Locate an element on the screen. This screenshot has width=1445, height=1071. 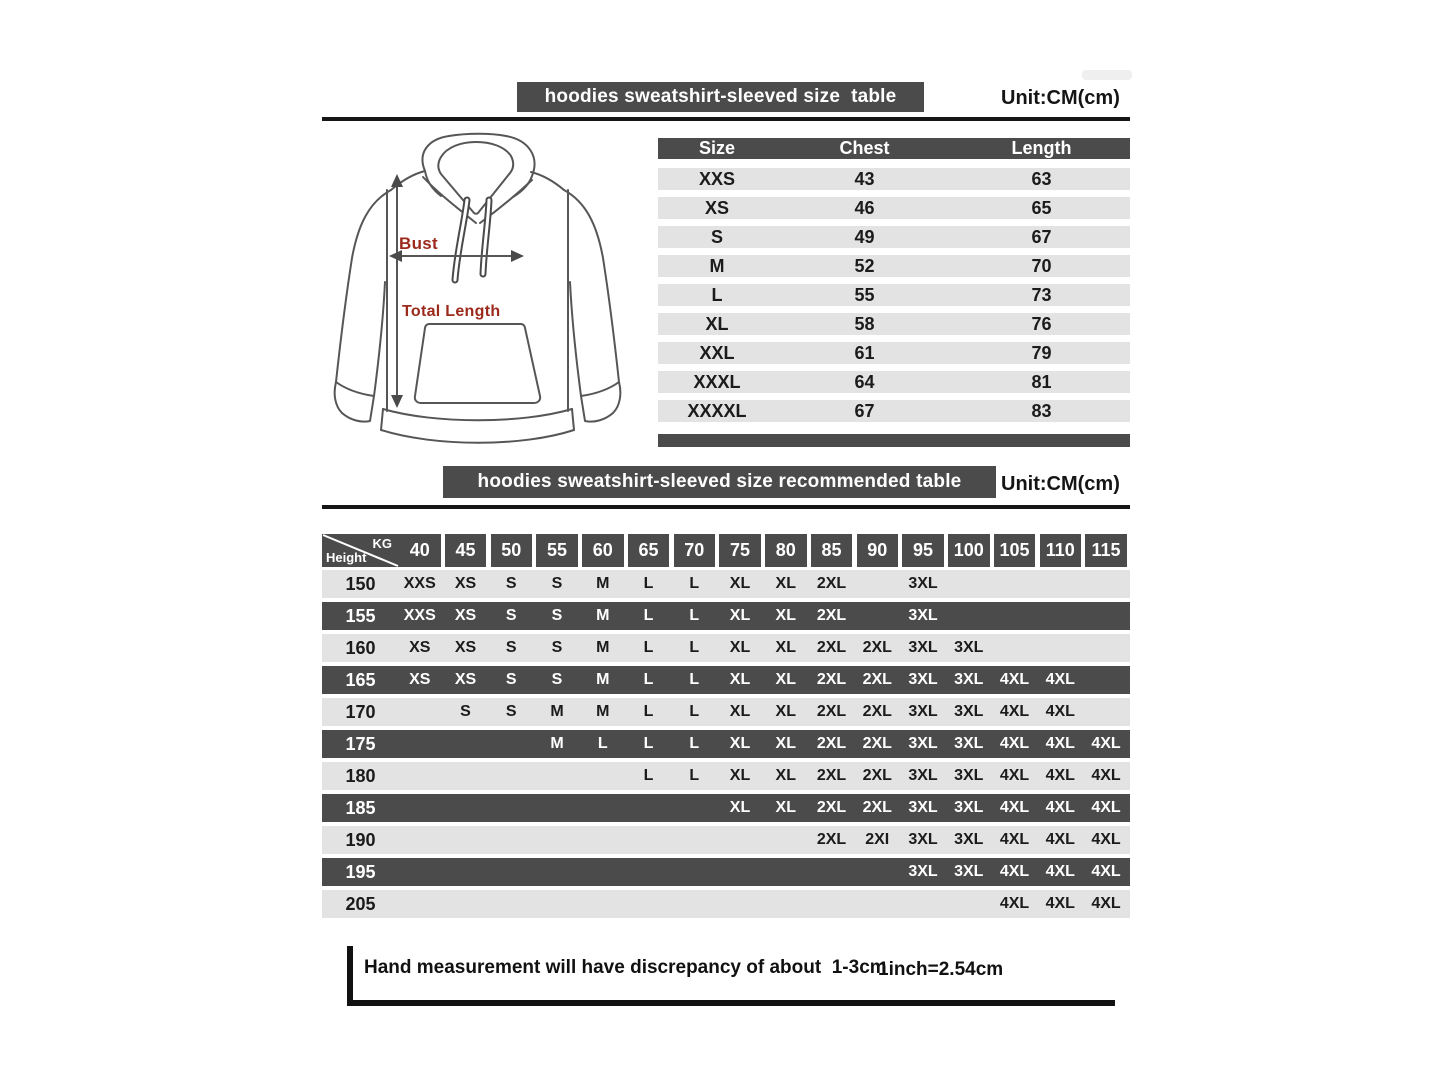
scan-artifact is located at coordinates (1107, 75).